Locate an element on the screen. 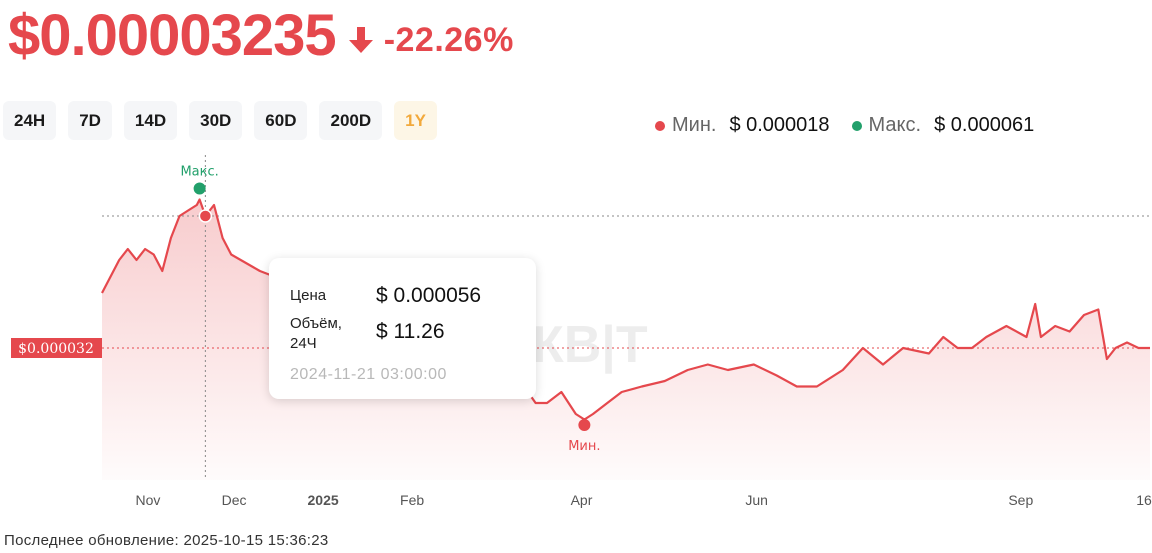 This screenshot has width=1152, height=553. x-tick-label: 2025 is located at coordinates (323, 500).